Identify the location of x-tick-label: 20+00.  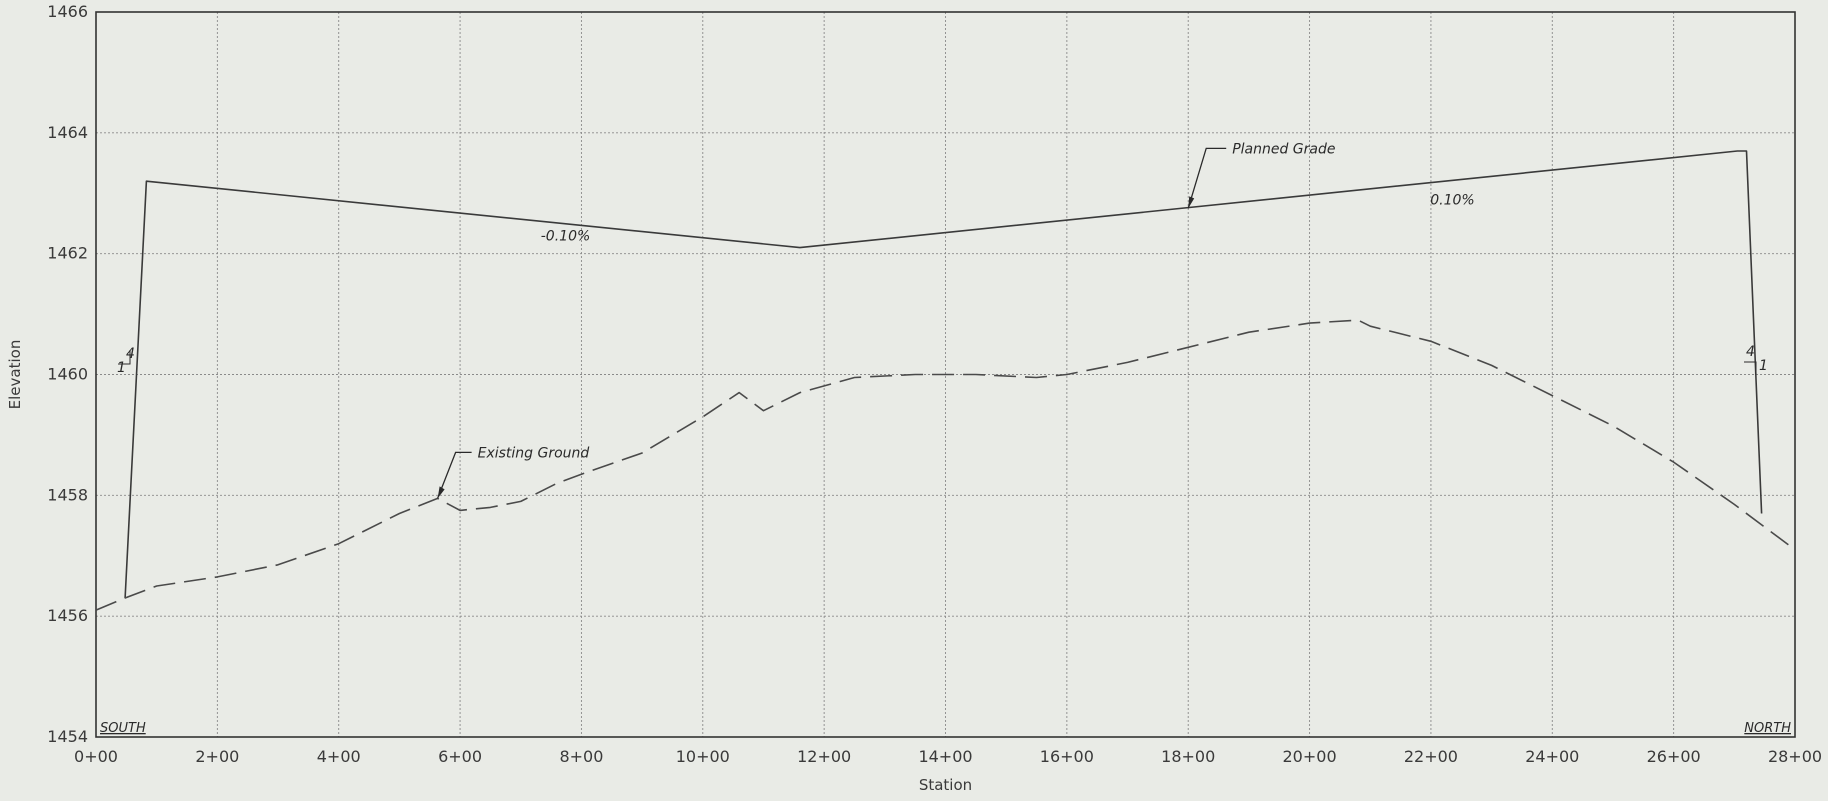
(1310, 756).